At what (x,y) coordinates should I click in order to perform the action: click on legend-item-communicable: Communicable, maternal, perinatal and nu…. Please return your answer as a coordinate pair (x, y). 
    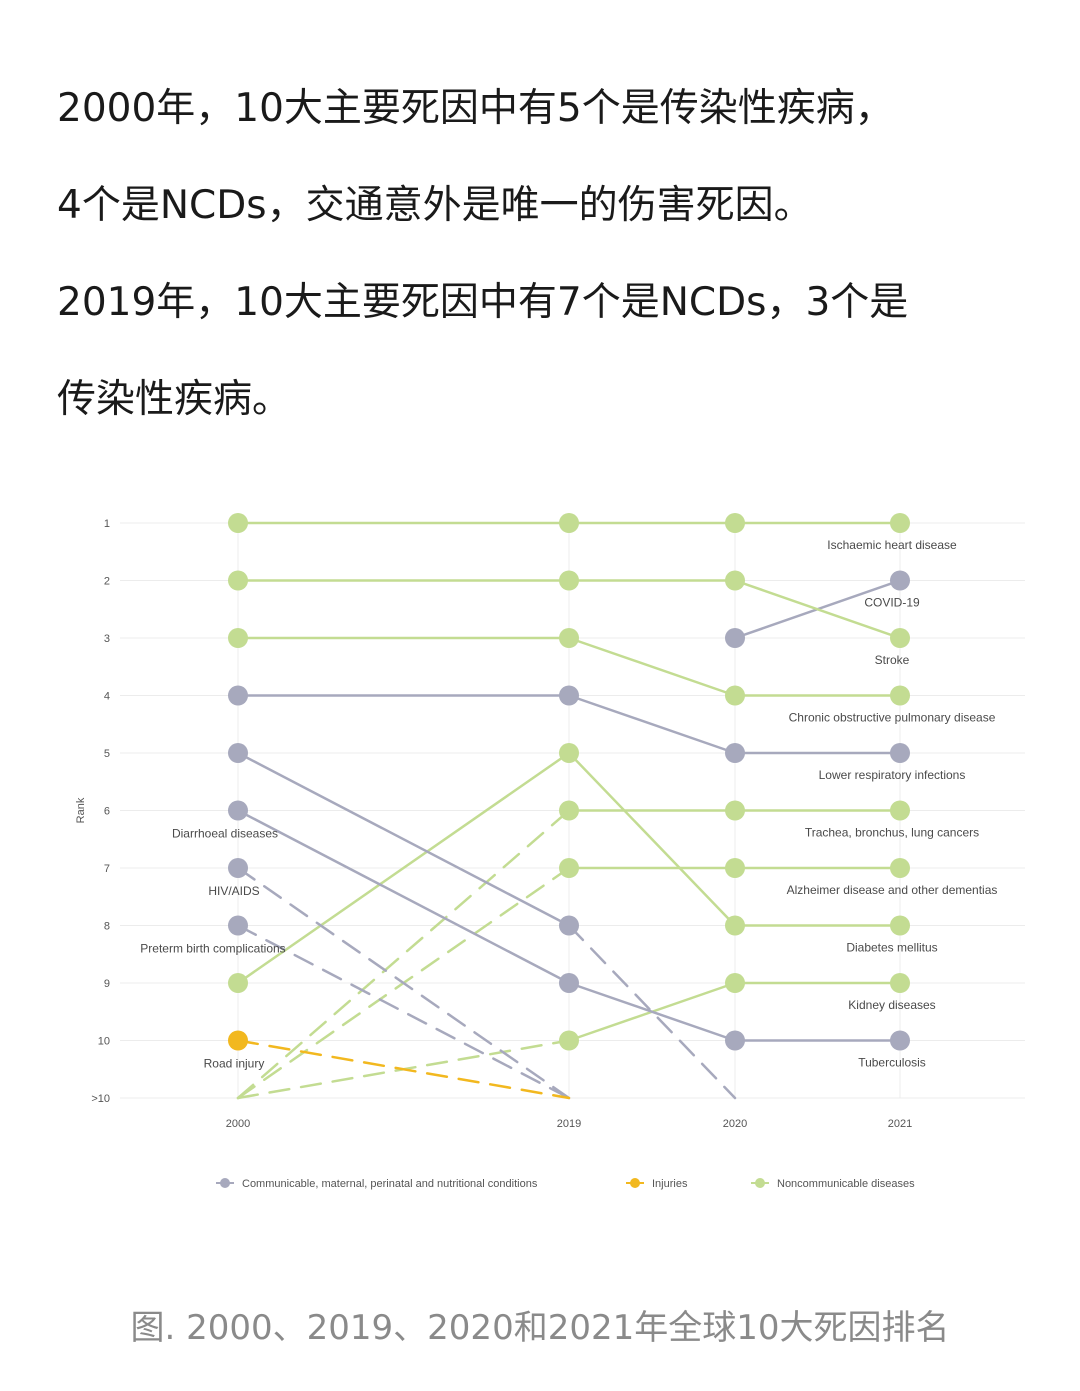
    Looking at the image, I should click on (377, 1184).